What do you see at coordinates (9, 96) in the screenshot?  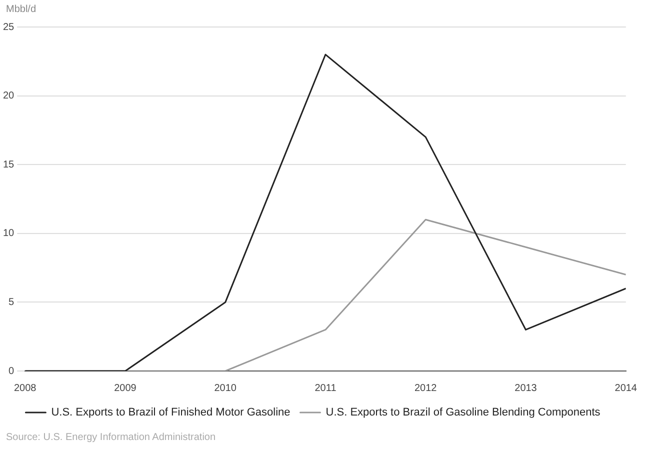 I see `y-tick-label: 20` at bounding box center [9, 96].